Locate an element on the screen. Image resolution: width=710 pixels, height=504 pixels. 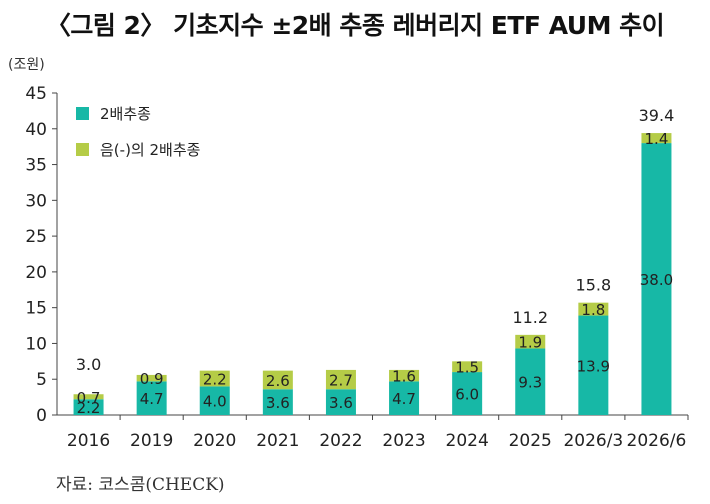
data-label-2x: 13.9 is located at coordinates (593, 366).